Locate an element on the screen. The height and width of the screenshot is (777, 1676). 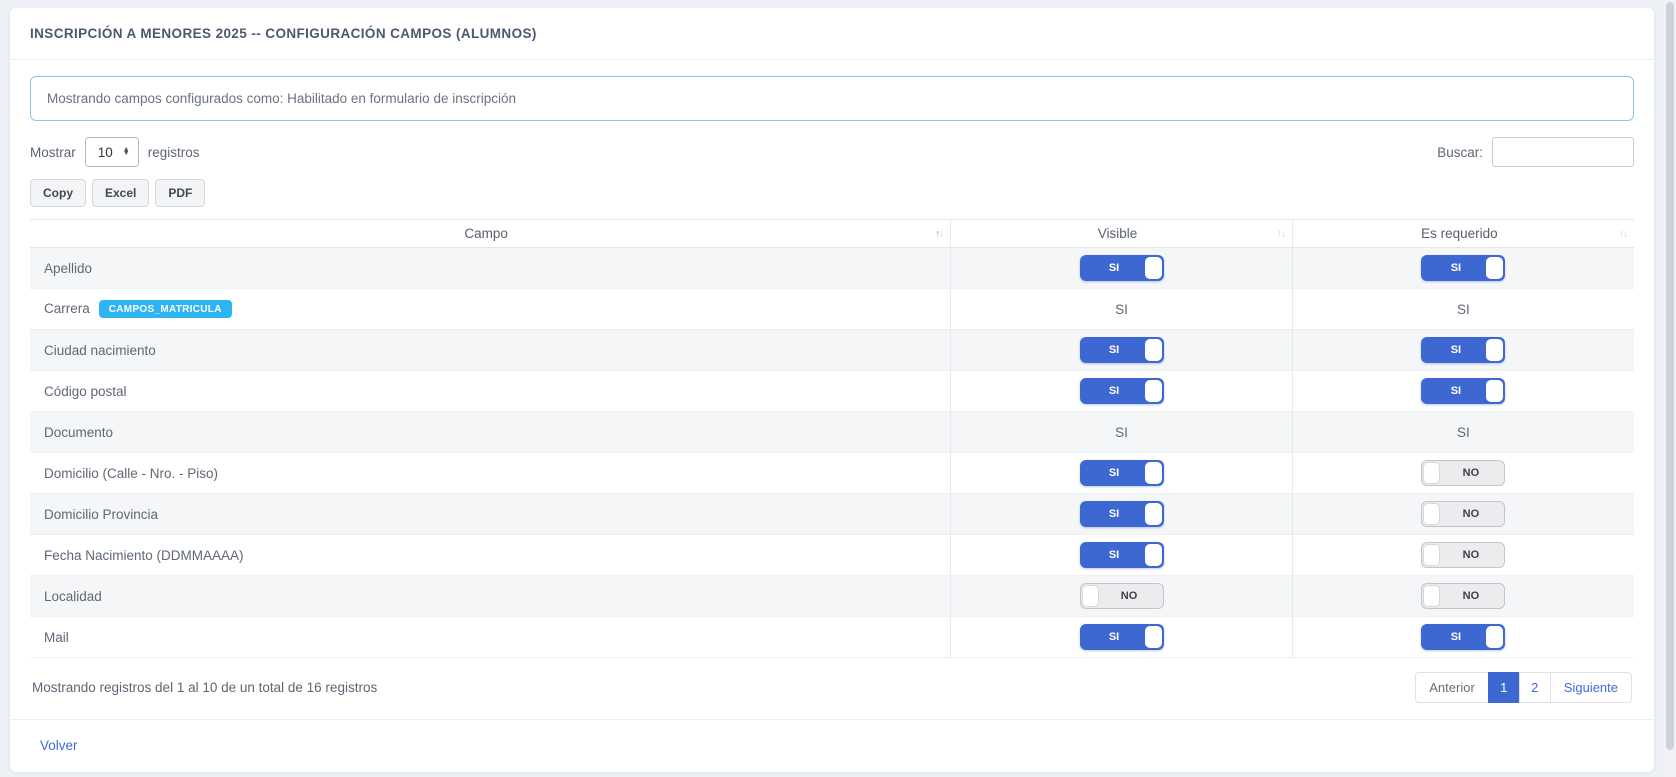
copy-button: Copy is located at coordinates (58, 193).